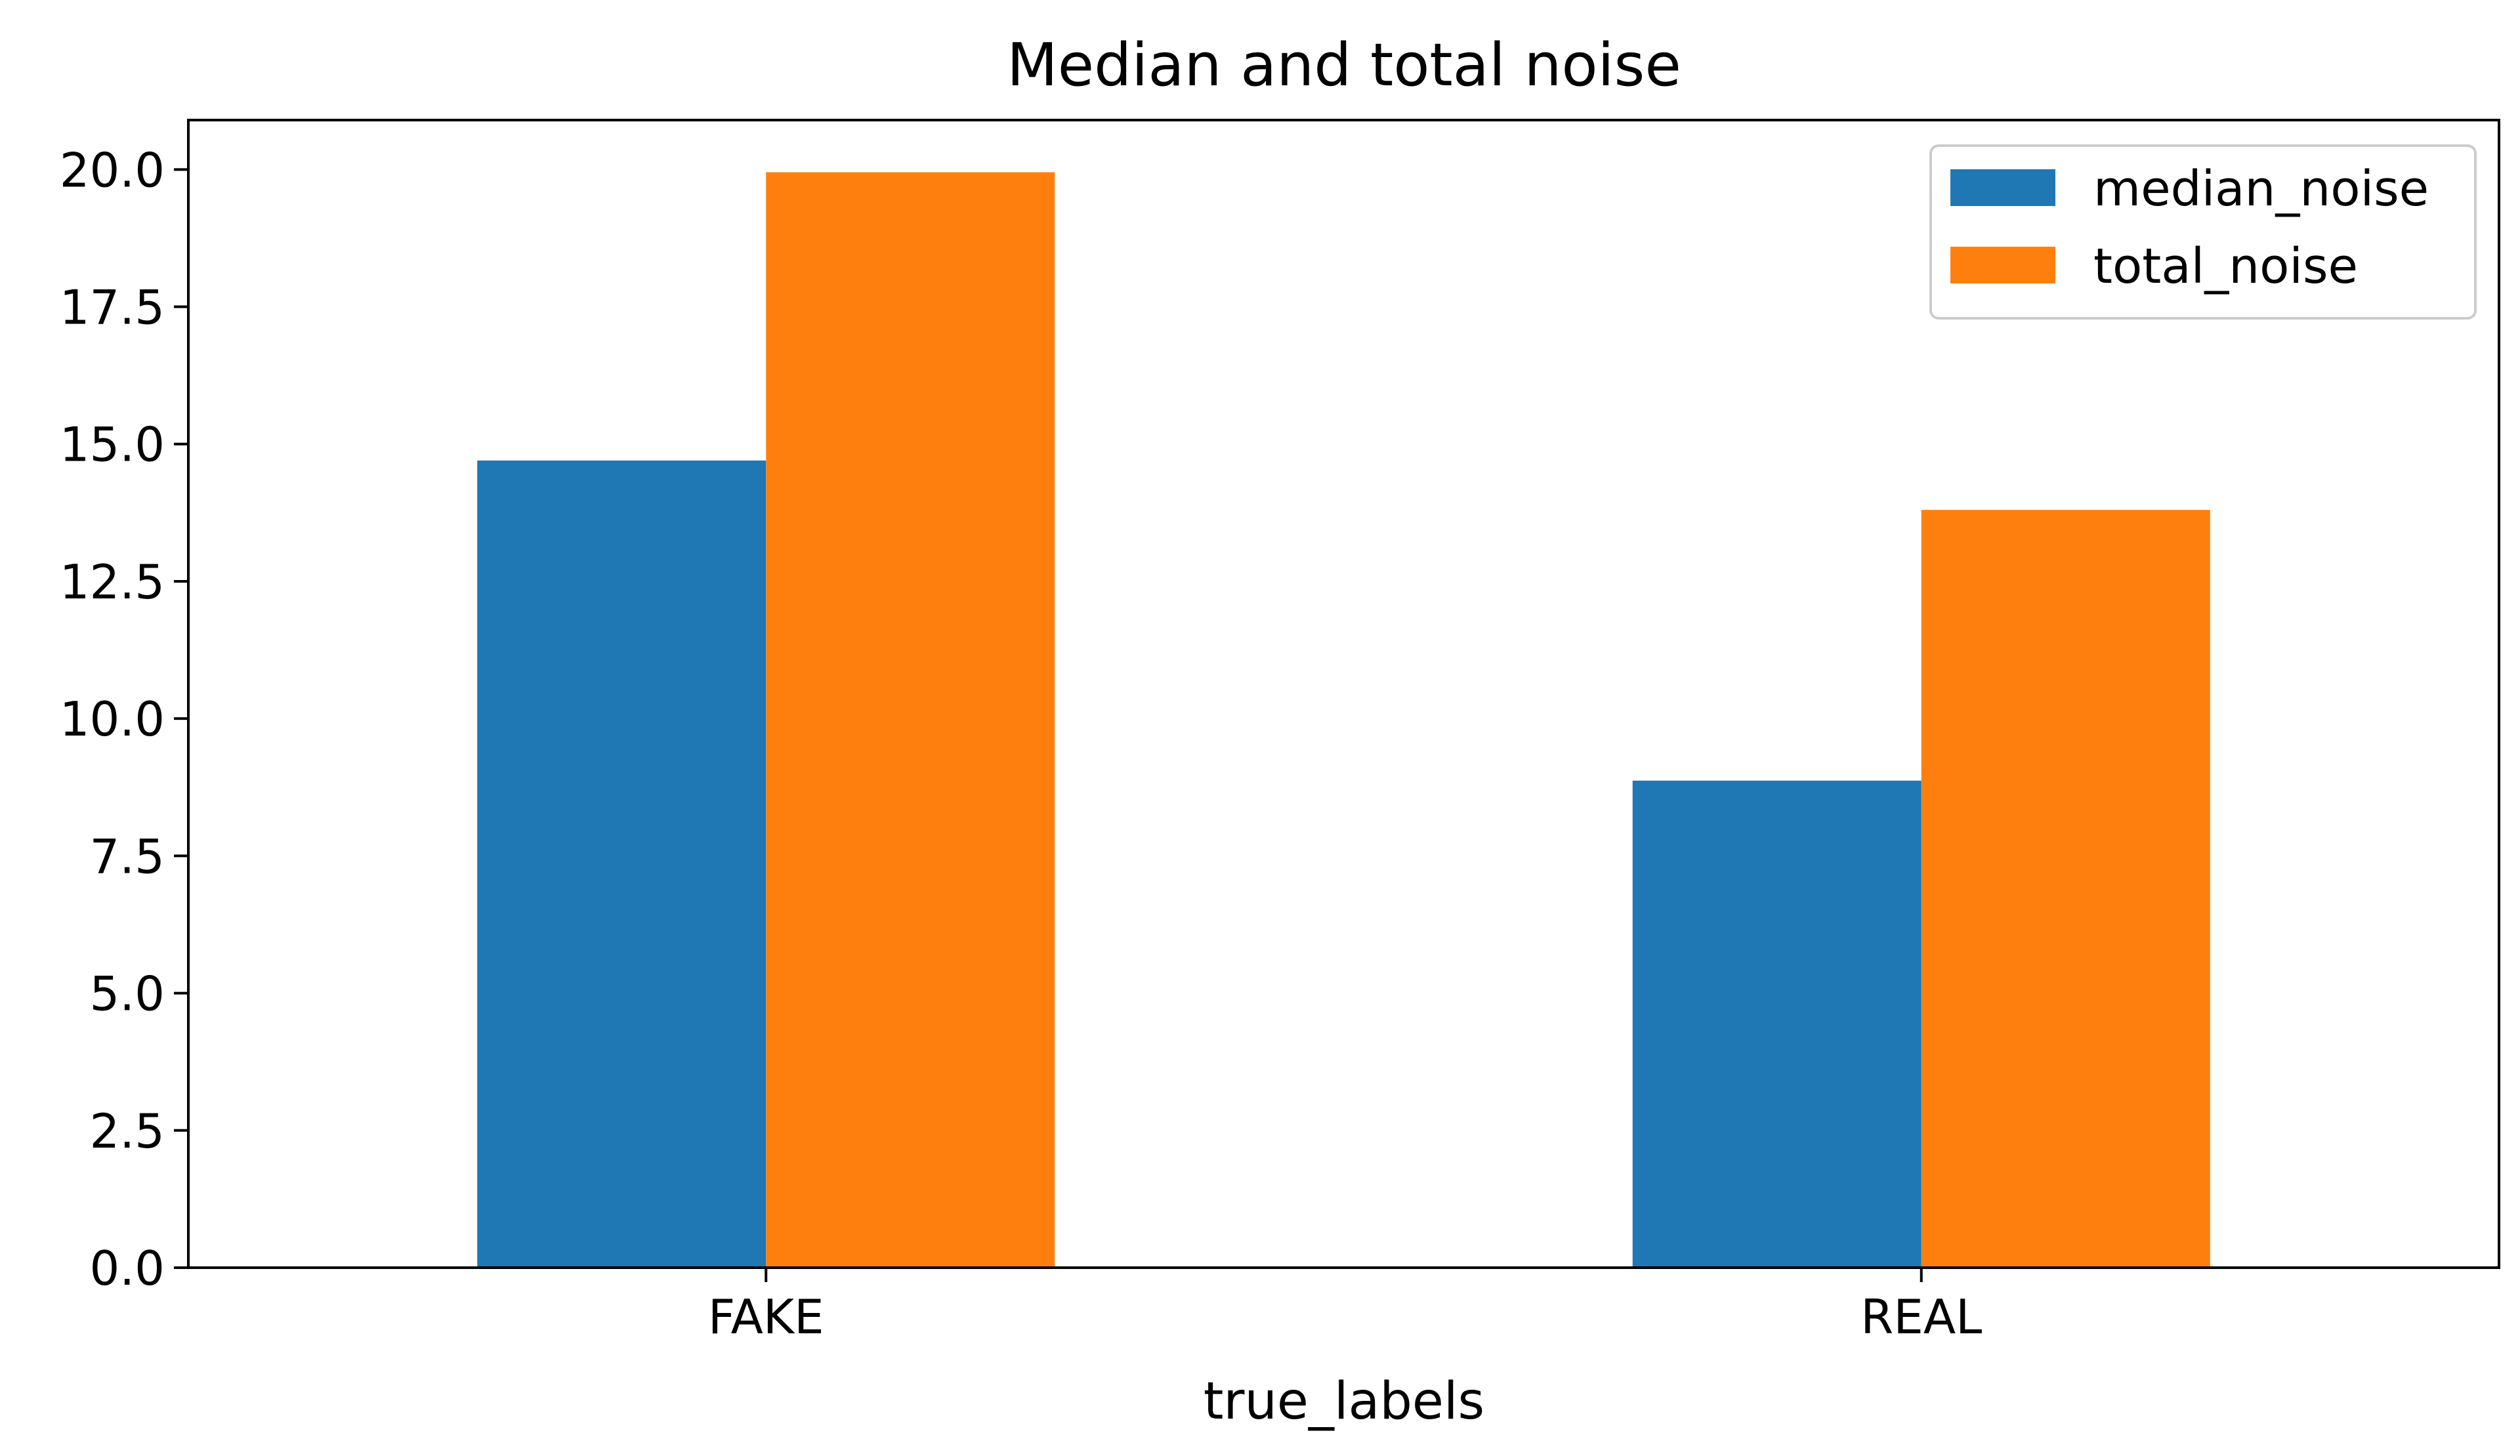 Image resolution: width=2520 pixels, height=1456 pixels. I want to click on legend-label-total-noise: total_noise, so click(2225, 266).